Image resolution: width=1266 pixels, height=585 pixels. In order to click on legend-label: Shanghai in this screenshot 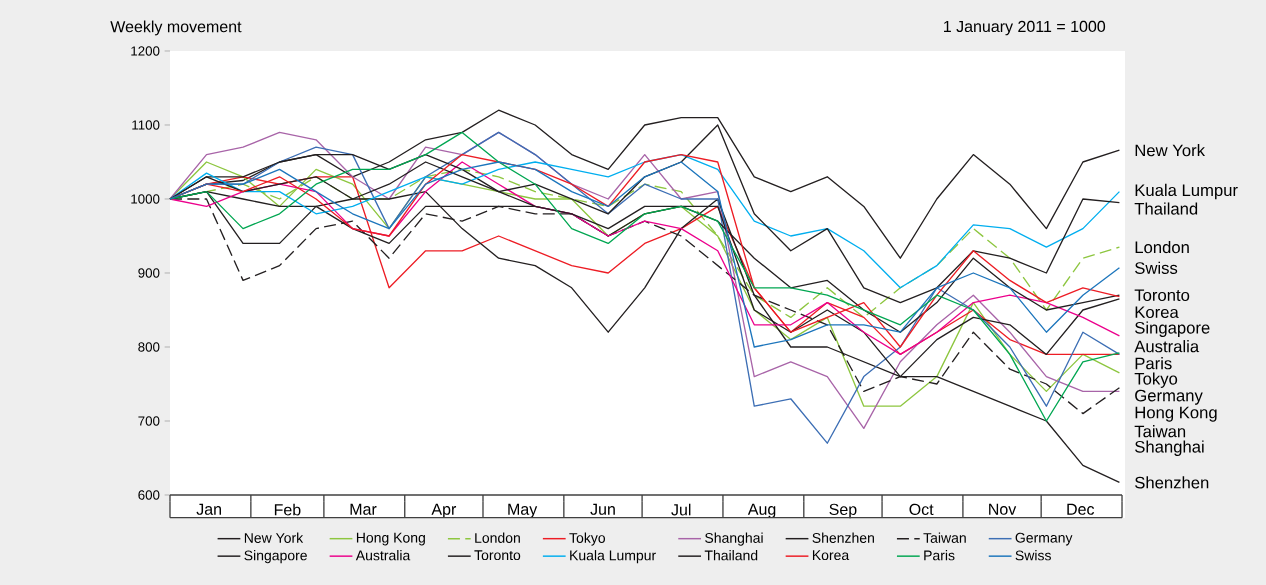, I will do `click(734, 539)`.